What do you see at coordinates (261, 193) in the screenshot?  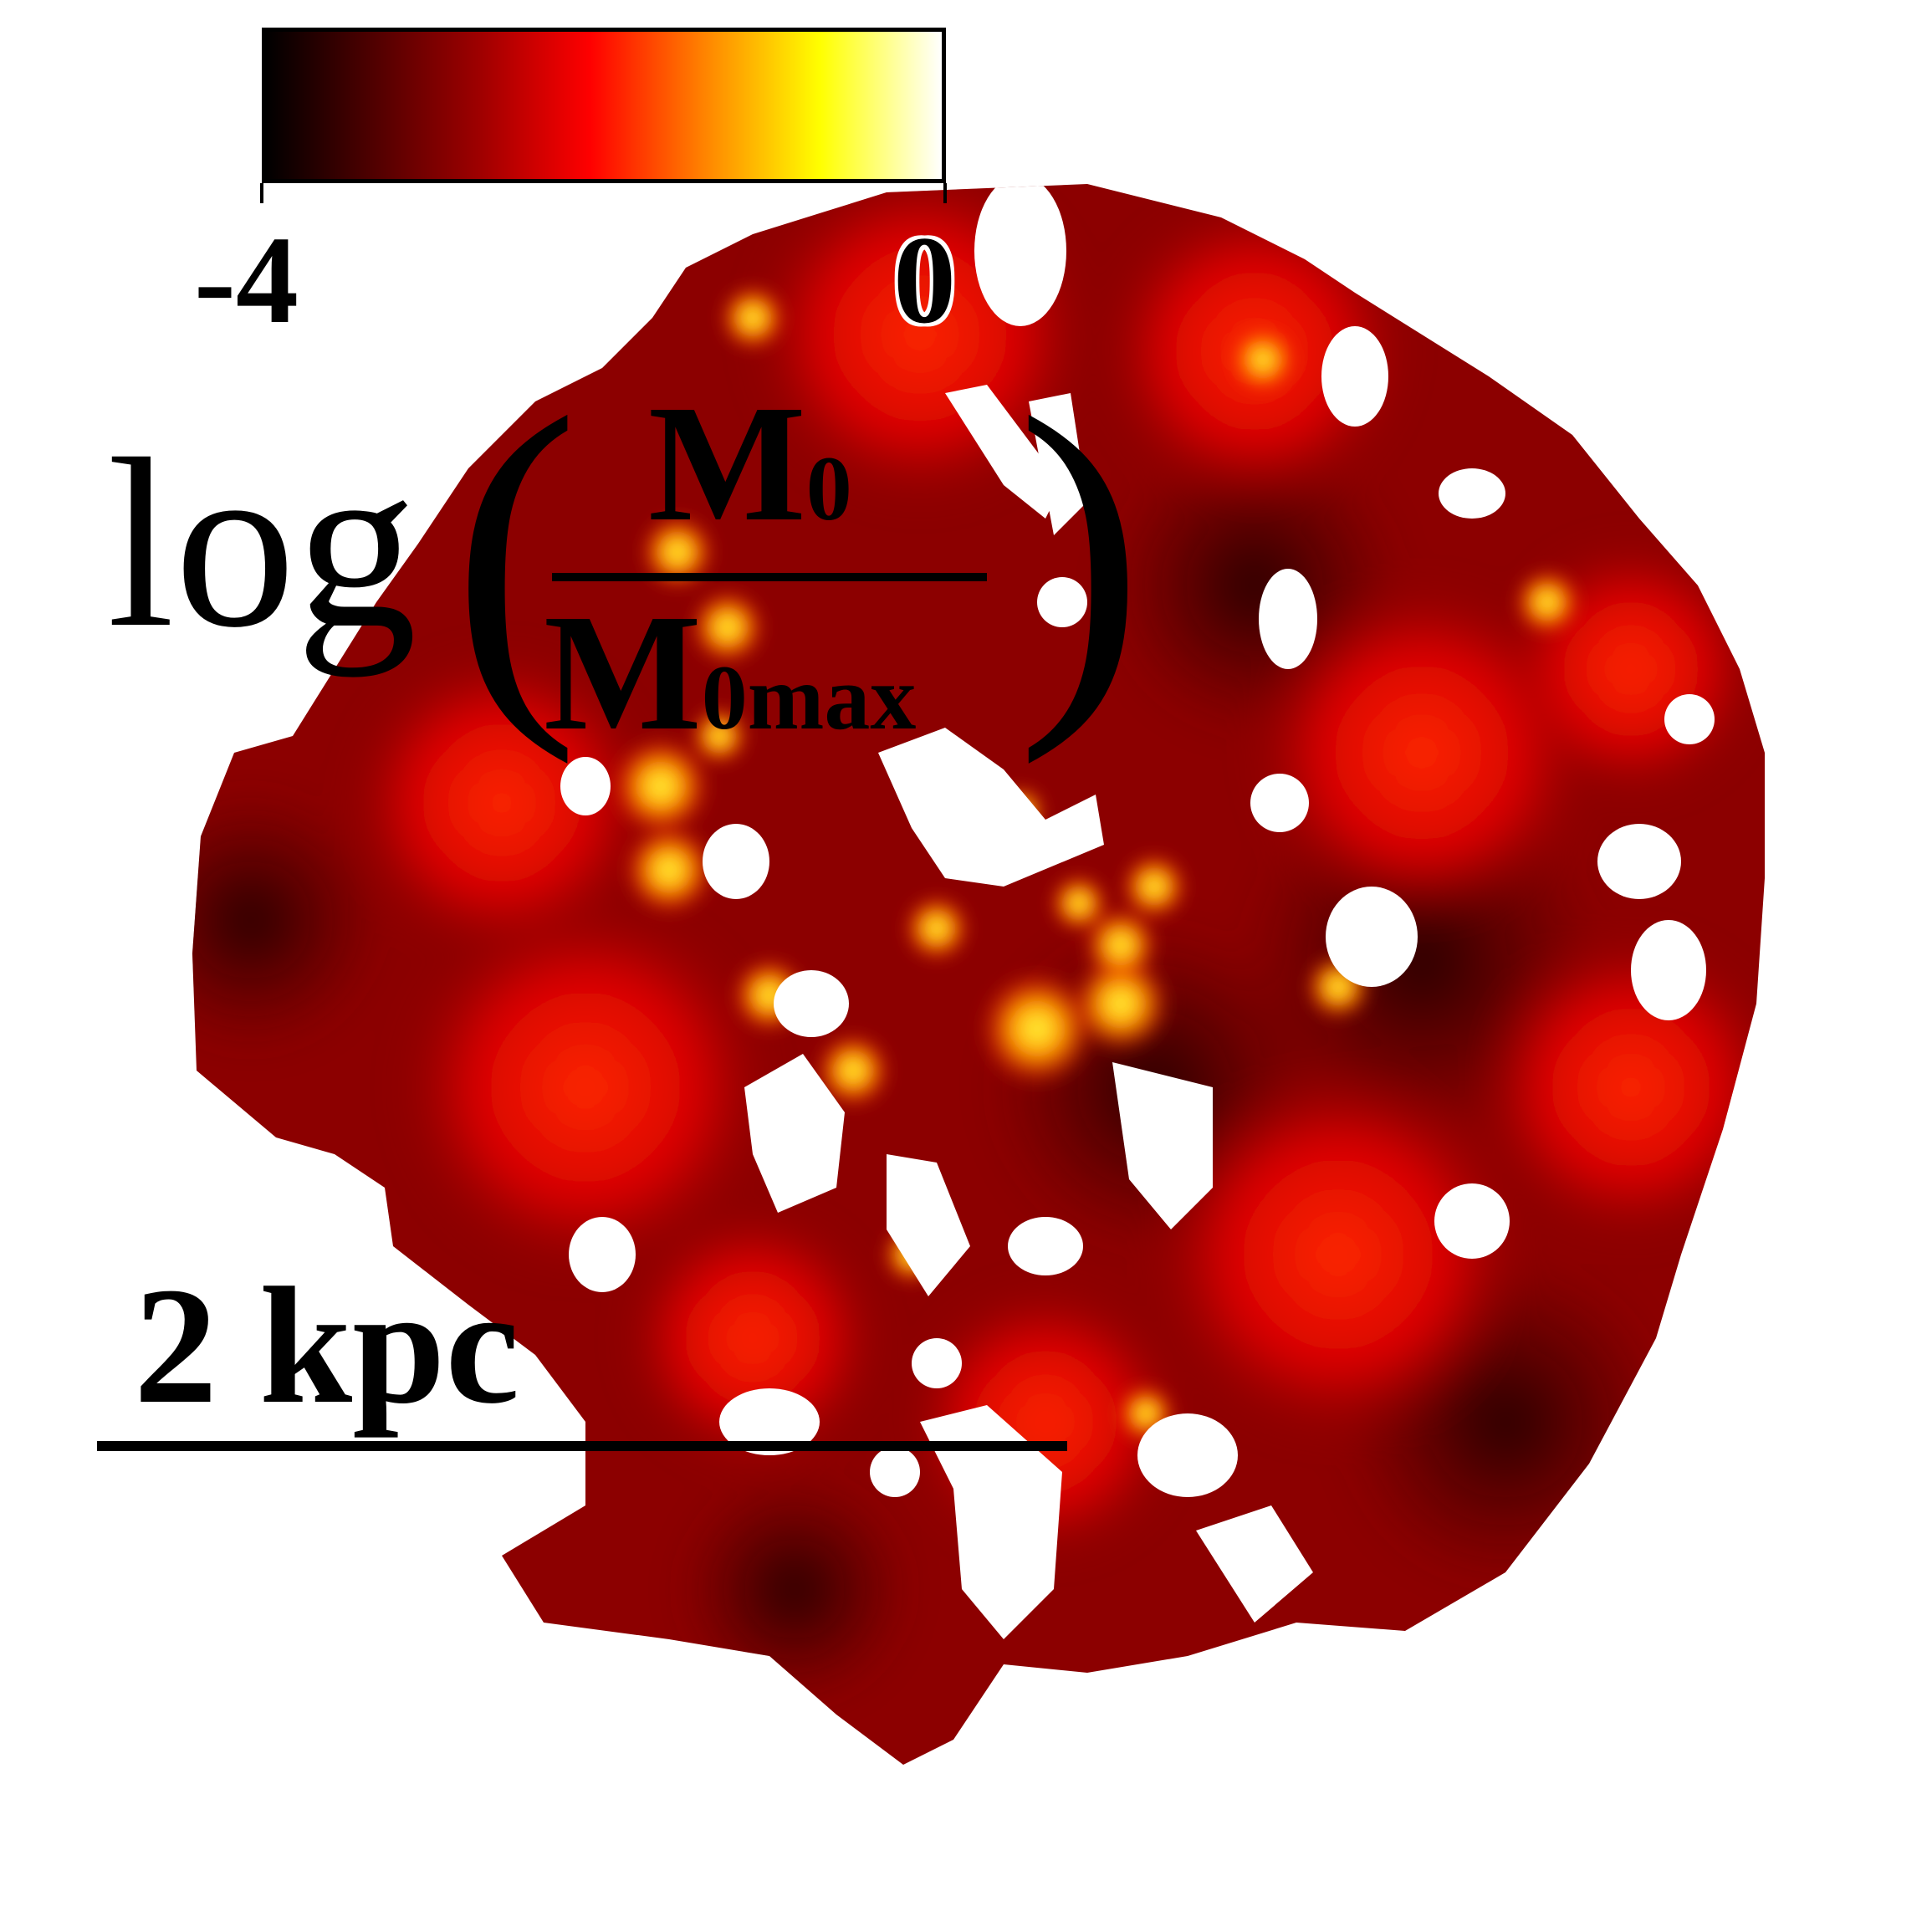 I see `colorbar-tick-min` at bounding box center [261, 193].